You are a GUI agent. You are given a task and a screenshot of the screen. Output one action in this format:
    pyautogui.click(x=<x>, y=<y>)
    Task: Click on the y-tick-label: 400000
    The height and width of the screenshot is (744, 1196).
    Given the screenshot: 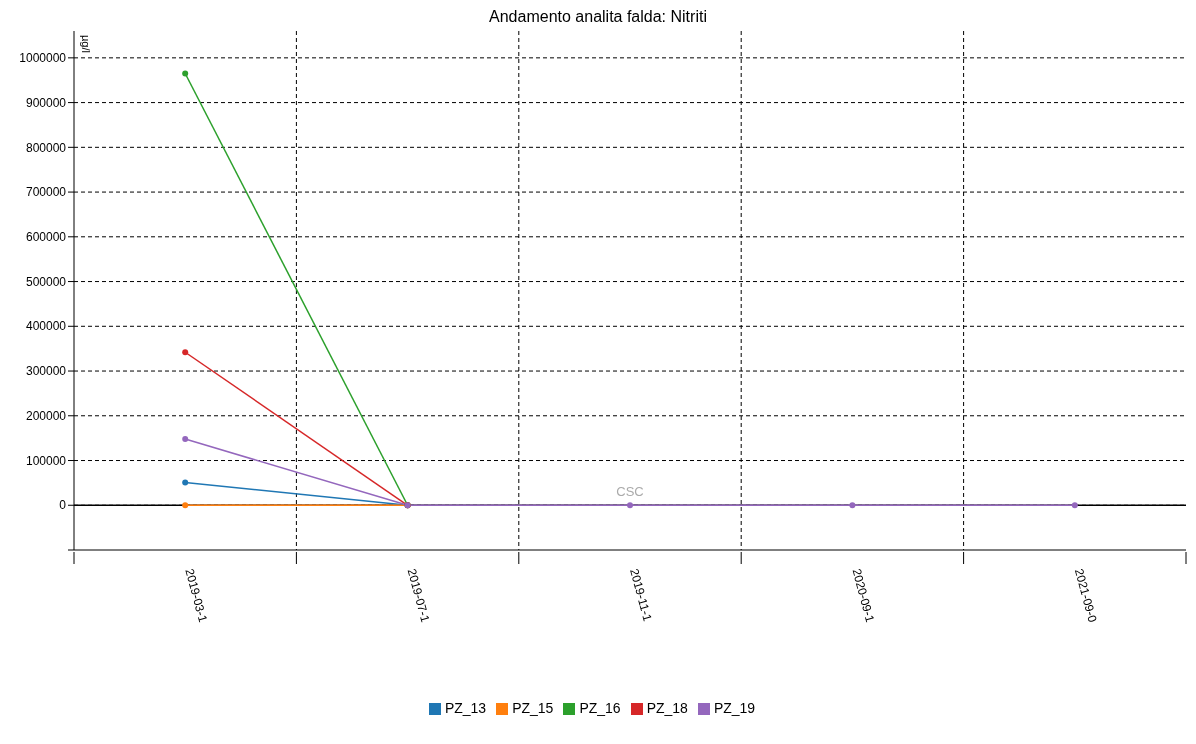 What is the action you would take?
    pyautogui.click(x=46, y=326)
    